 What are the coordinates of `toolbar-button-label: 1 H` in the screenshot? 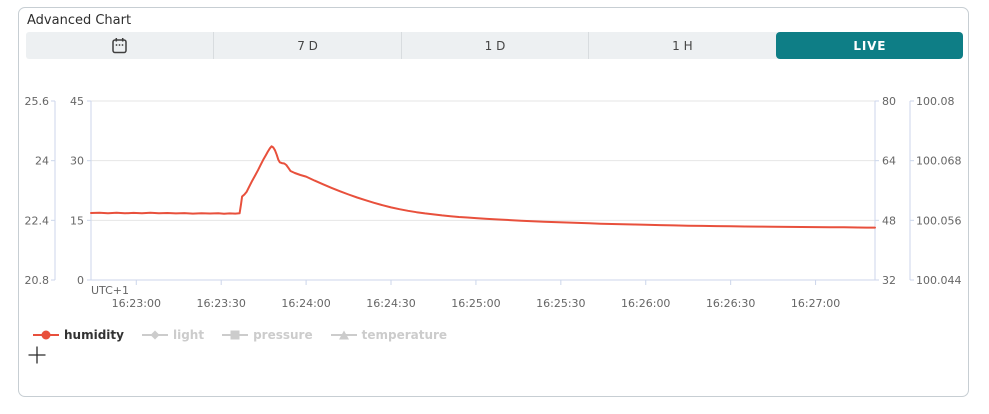 It's located at (682, 45).